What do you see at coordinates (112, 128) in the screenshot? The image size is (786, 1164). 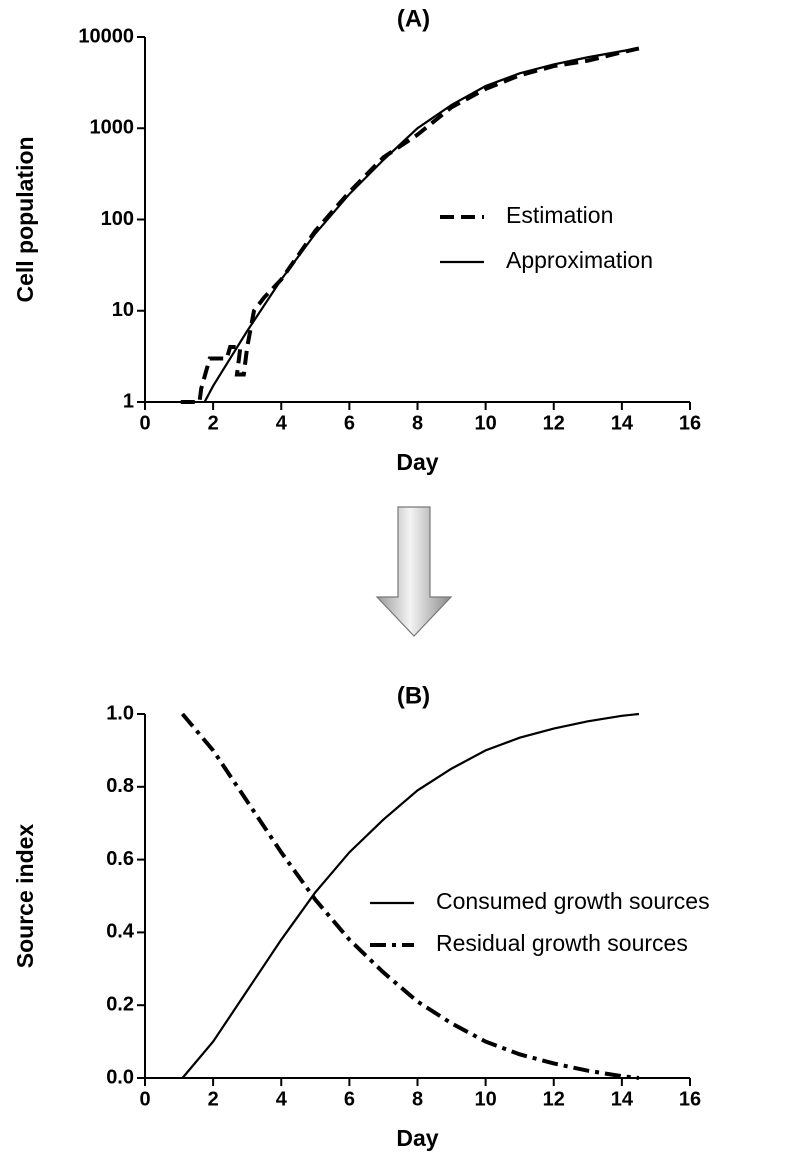 I see `y-tick-label: 1000` at bounding box center [112, 128].